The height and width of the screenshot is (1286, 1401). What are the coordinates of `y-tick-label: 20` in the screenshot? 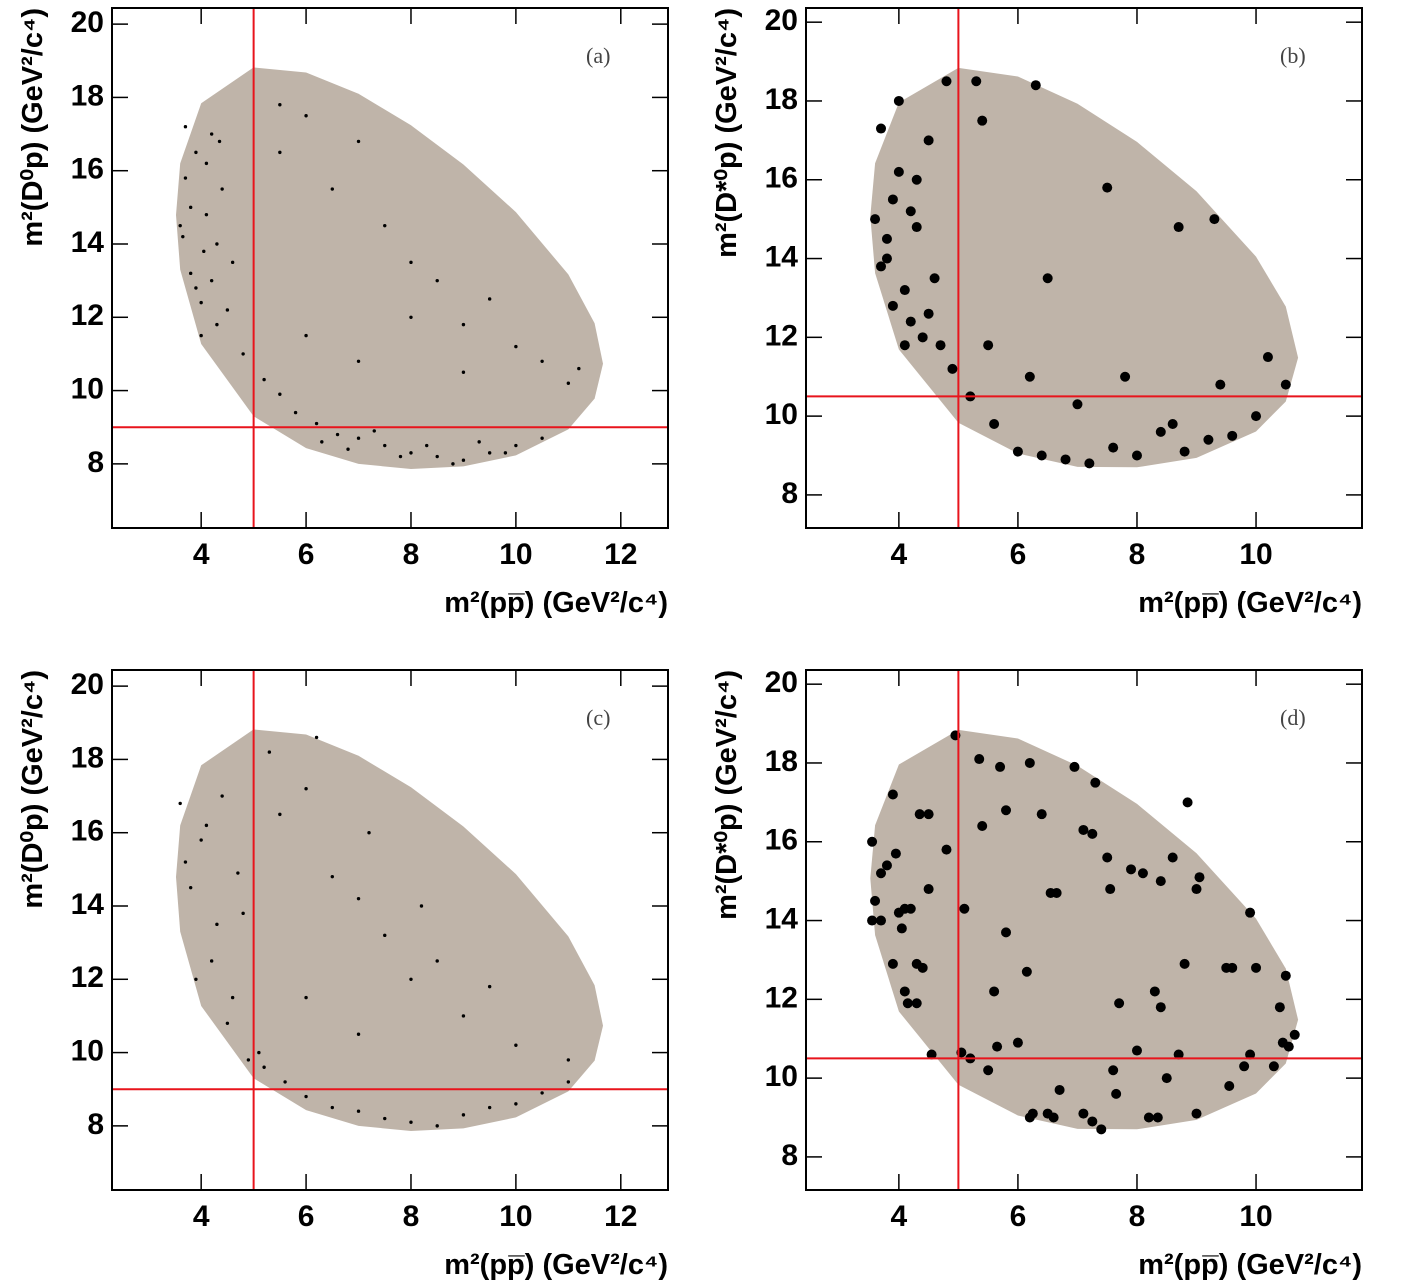 It's located at (87, 684).